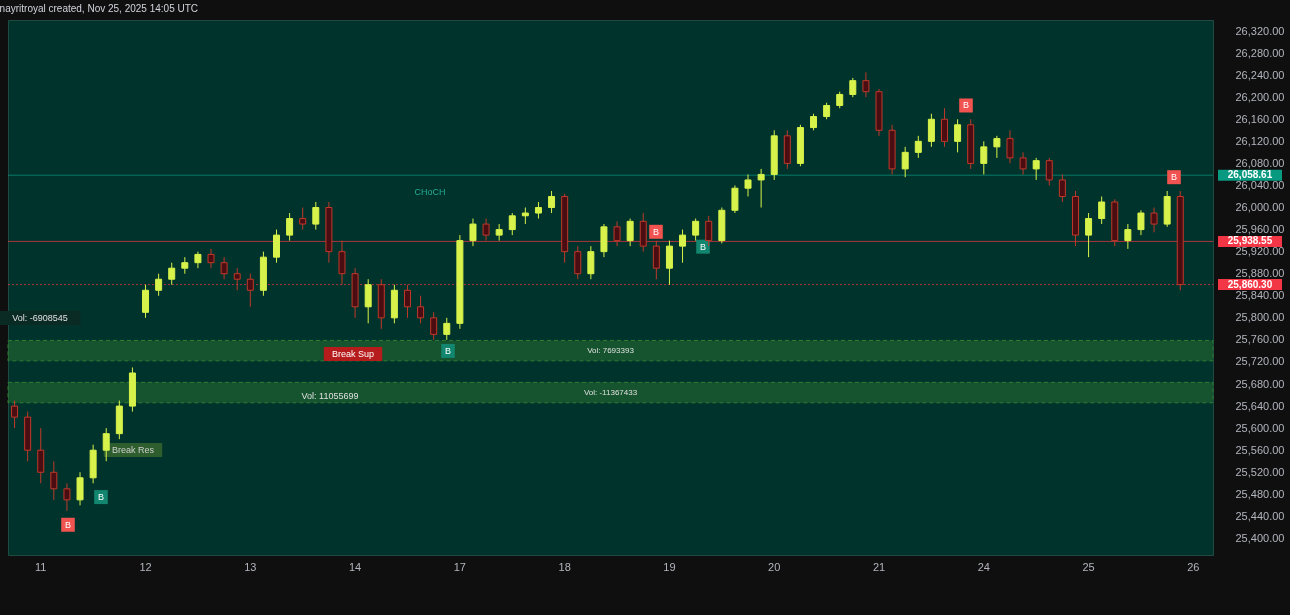 Image resolution: width=1290 pixels, height=615 pixels. I want to click on y-tick-label: 25,760.00, so click(1260, 339).